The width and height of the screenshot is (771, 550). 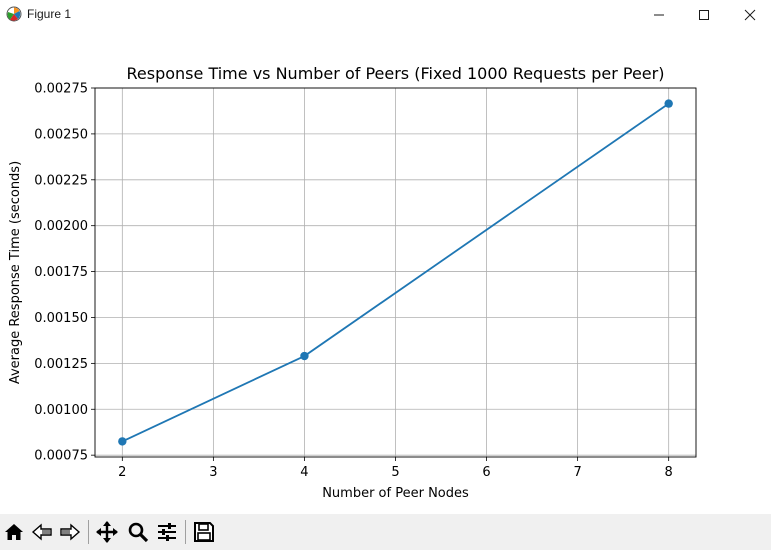 I want to click on home-button, so click(x=14, y=532).